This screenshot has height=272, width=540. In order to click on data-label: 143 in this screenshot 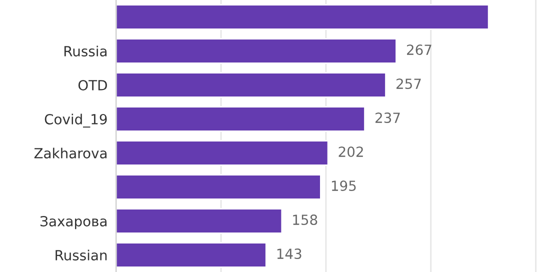, I will do `click(289, 254)`.